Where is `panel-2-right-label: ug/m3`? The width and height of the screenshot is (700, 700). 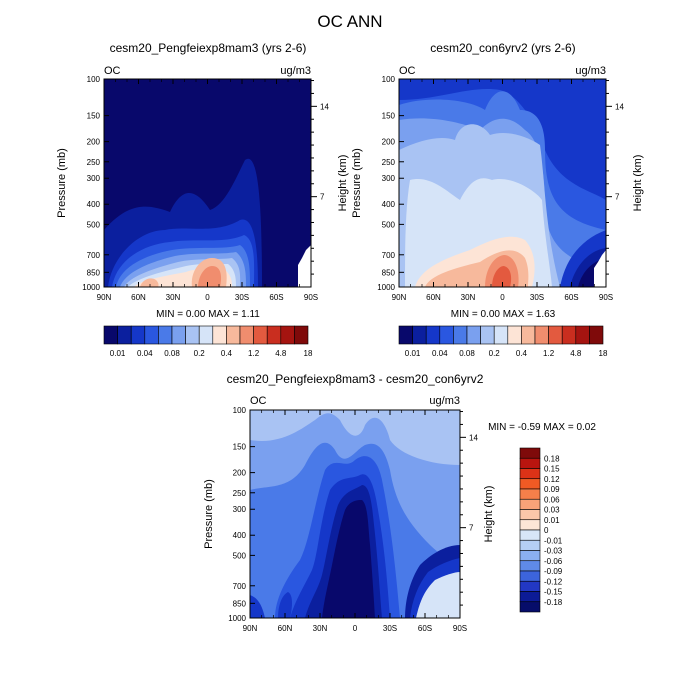 panel-2-right-label: ug/m3 is located at coordinates (590, 71).